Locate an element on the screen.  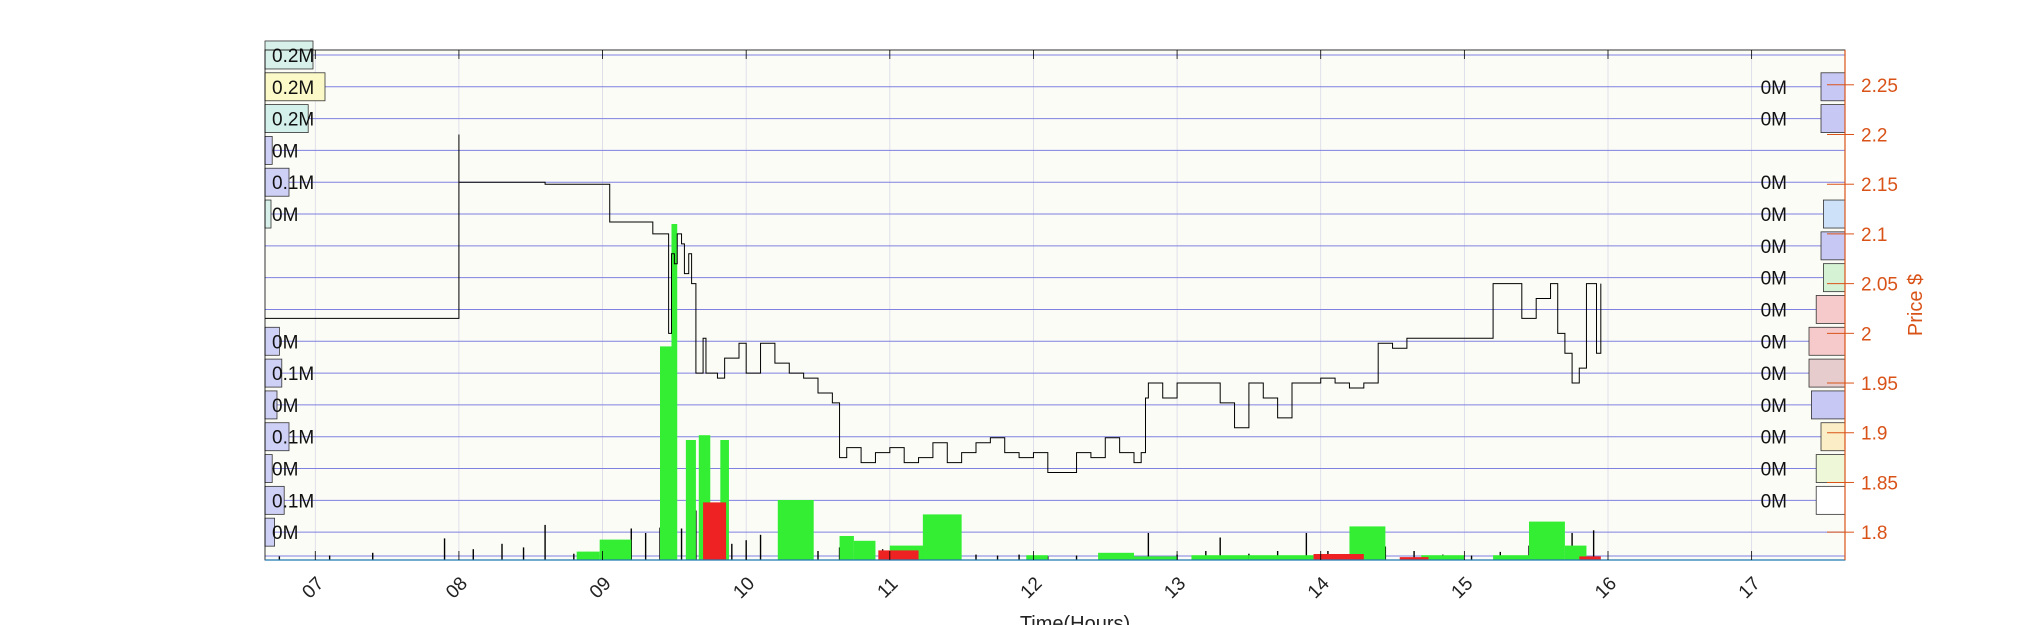
x-tick-label: 12 is located at coordinates (1032, 588).